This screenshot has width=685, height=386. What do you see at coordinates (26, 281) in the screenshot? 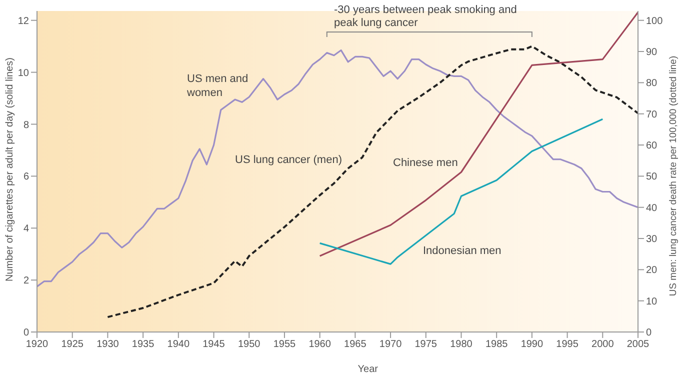
I see `y-tick-label: 2` at bounding box center [26, 281].